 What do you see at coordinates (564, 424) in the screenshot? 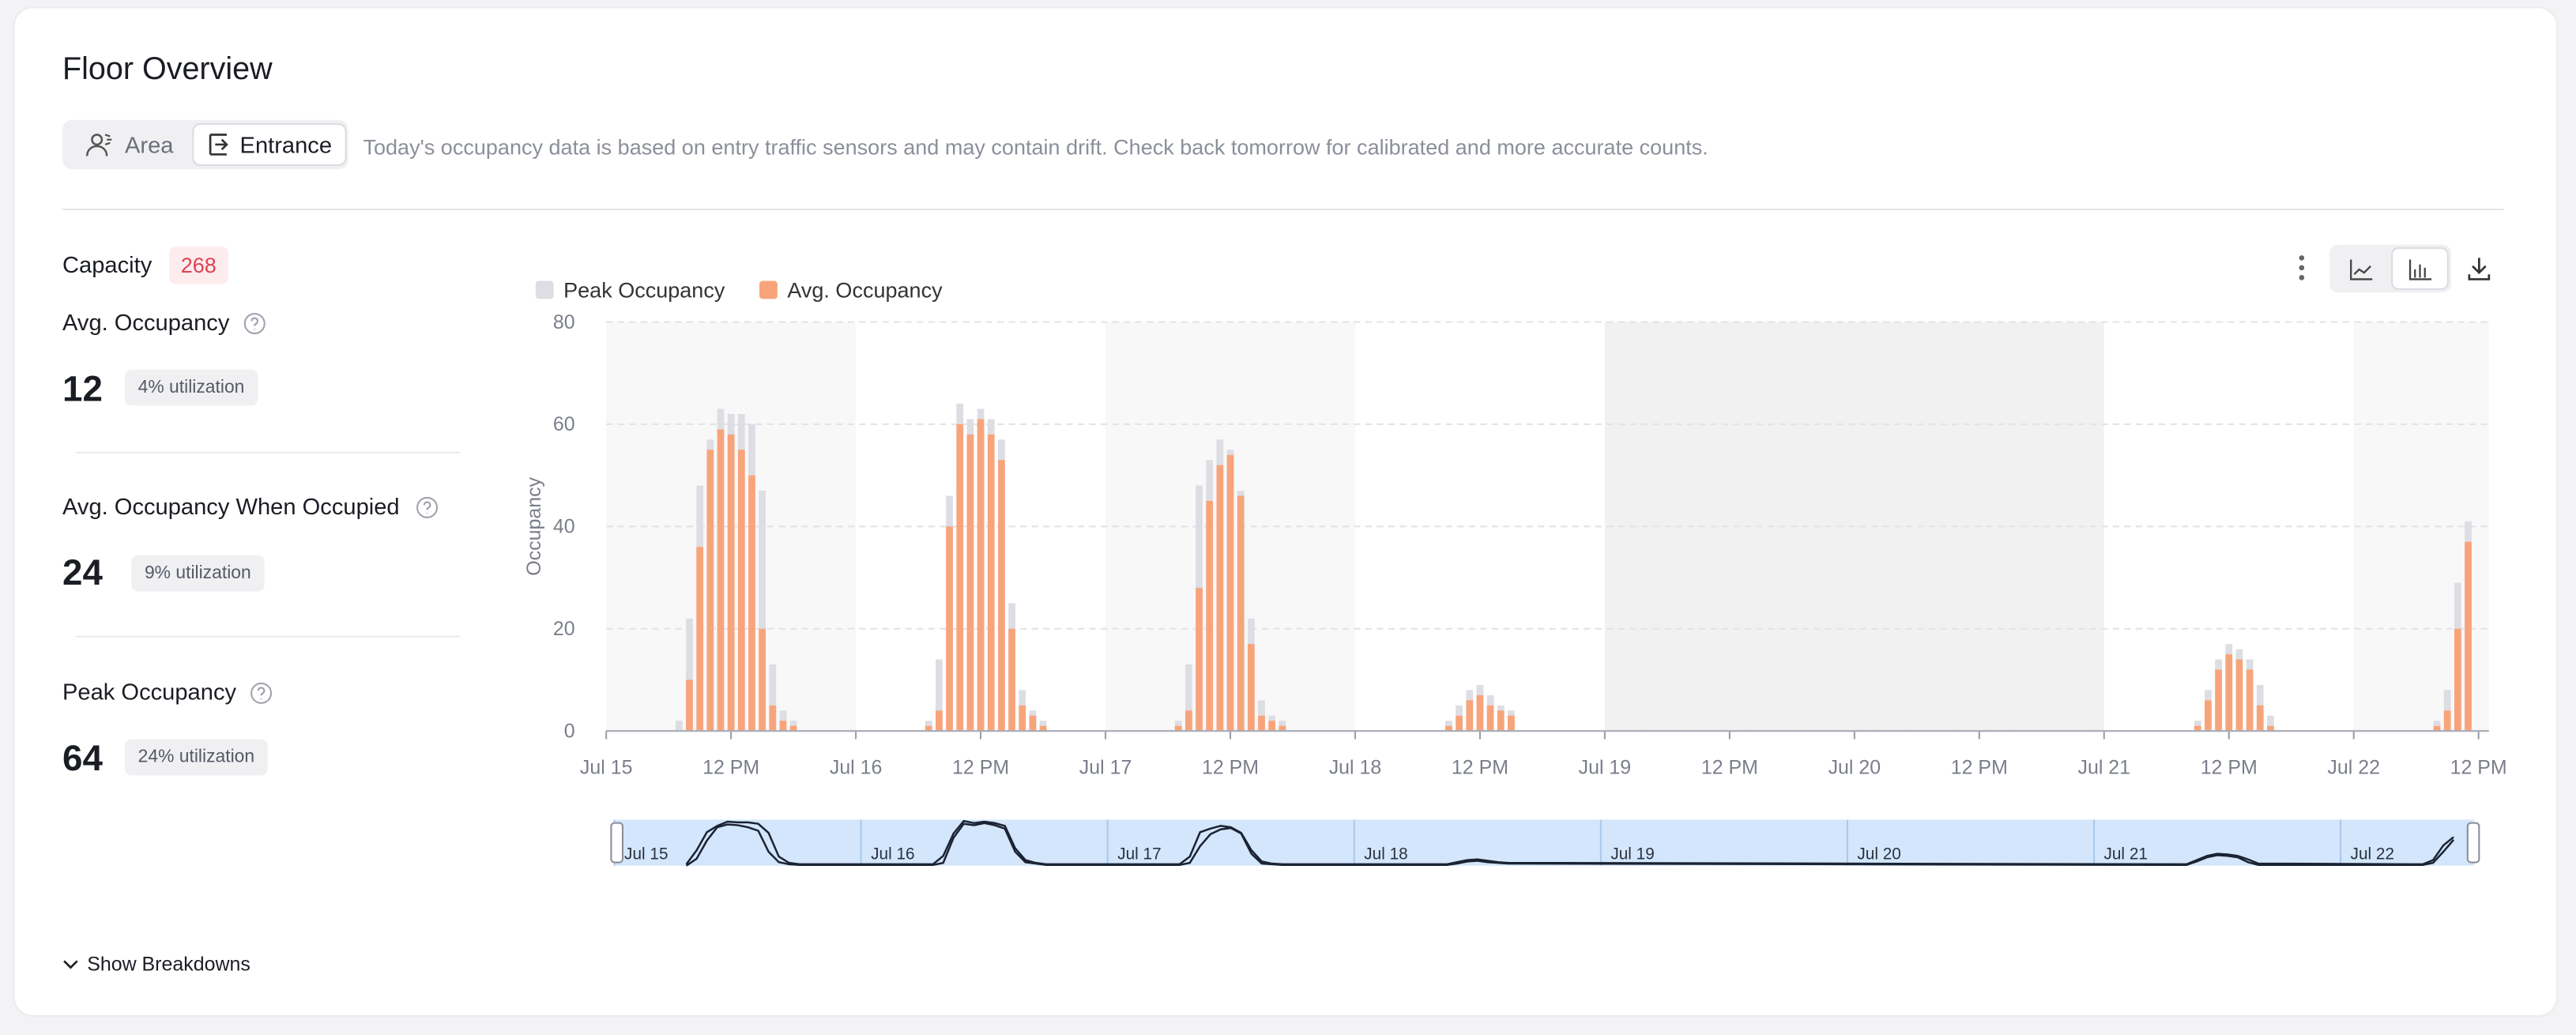
I see `y-tick-label: 60` at bounding box center [564, 424].